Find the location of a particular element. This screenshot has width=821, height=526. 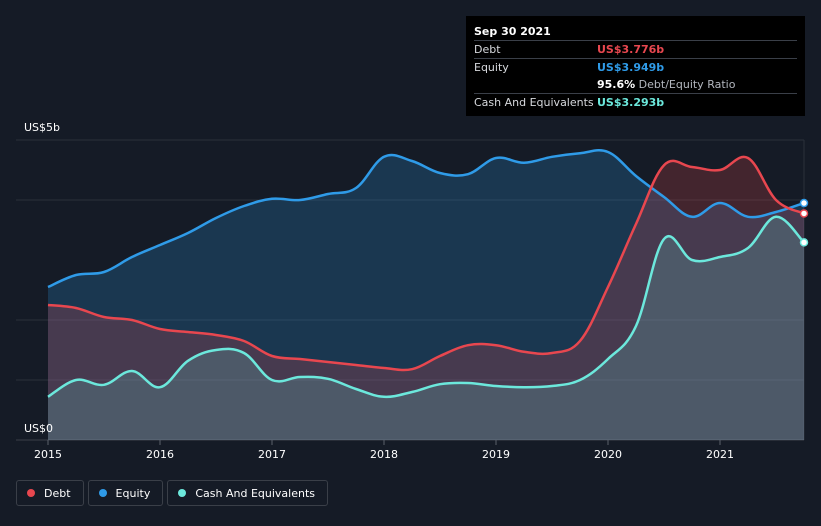

legend-item-debt: Debt is located at coordinates (50, 493).